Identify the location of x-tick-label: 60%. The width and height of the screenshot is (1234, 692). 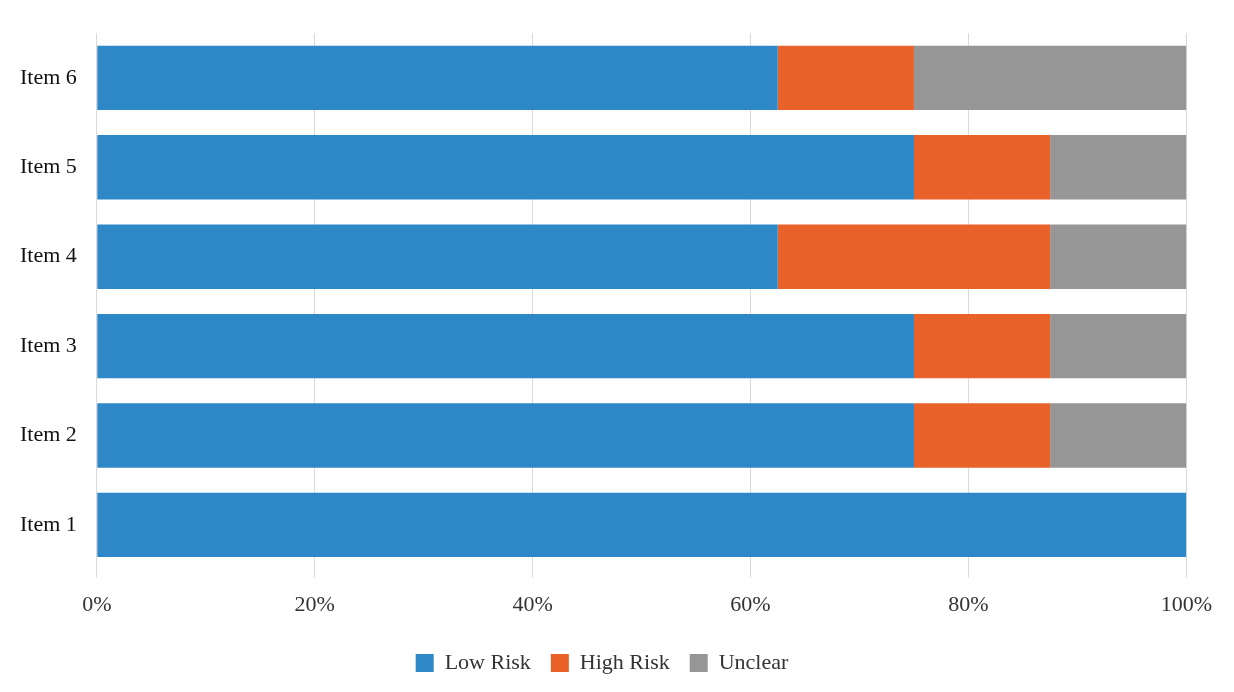
(750, 603).